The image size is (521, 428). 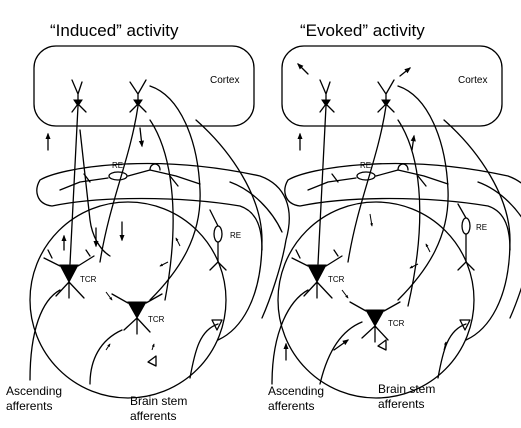 What do you see at coordinates (303, 69) in the screenshot?
I see `arrow-into-cortex-left` at bounding box center [303, 69].